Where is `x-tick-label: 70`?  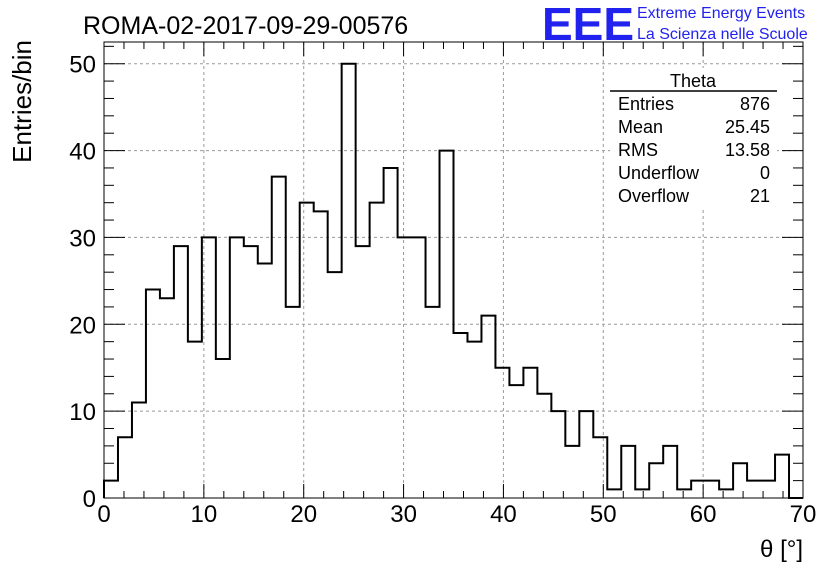
x-tick-label: 70 is located at coordinates (803, 514).